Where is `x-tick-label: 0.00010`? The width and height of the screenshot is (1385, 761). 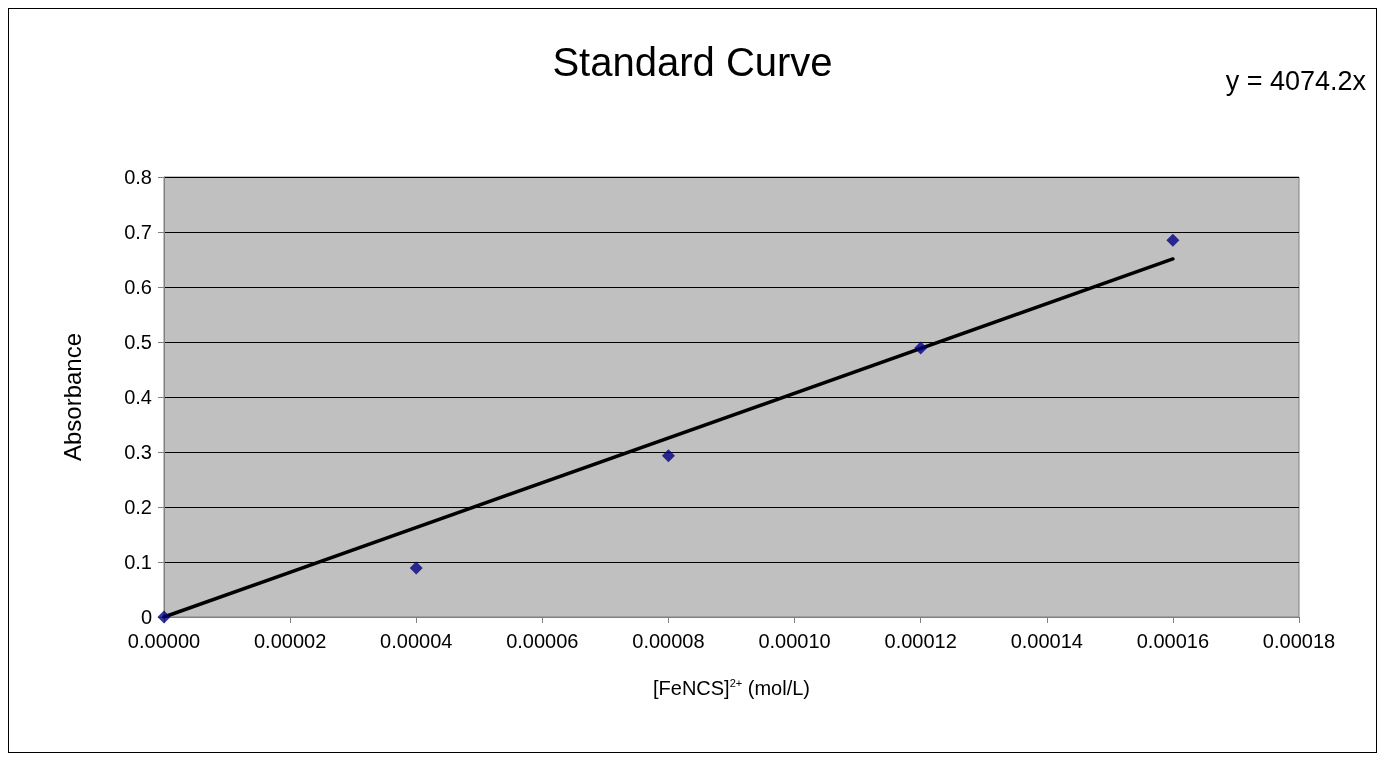 x-tick-label: 0.00010 is located at coordinates (794, 641).